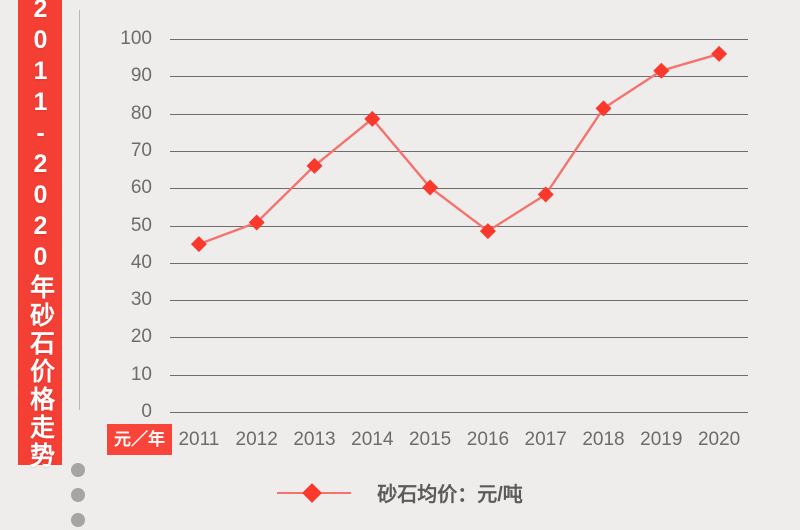  I want to click on x-axis-tick-label: 2012, so click(256, 439).